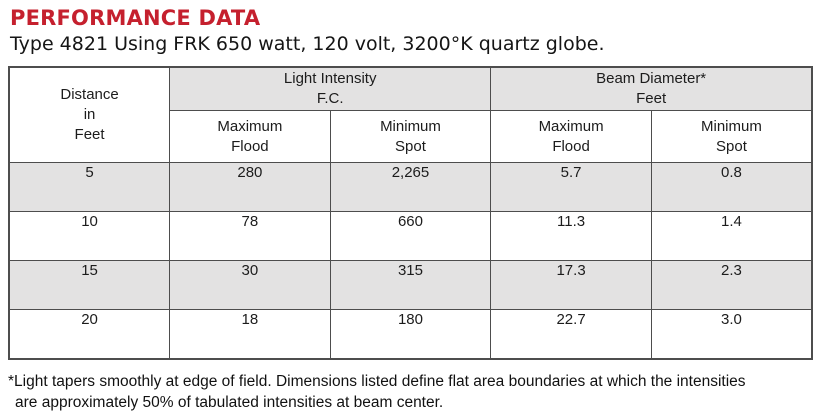 Image resolution: width=820 pixels, height=418 pixels. Describe the element at coordinates (89, 95) in the screenshot. I see `distance-header-line-1: Distance` at that location.